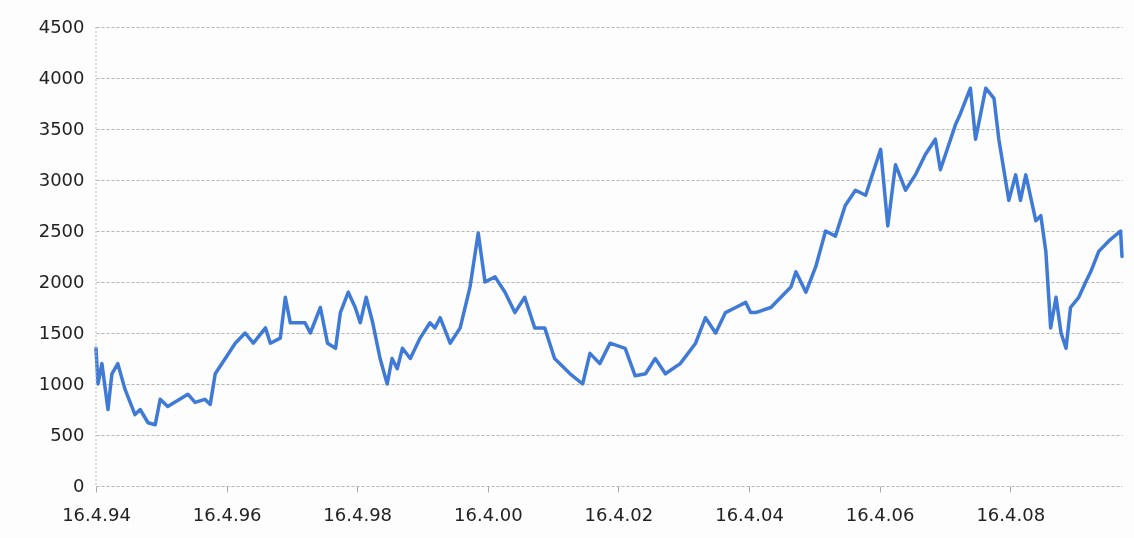  I want to click on y-tick-label: 4500, so click(61, 26).